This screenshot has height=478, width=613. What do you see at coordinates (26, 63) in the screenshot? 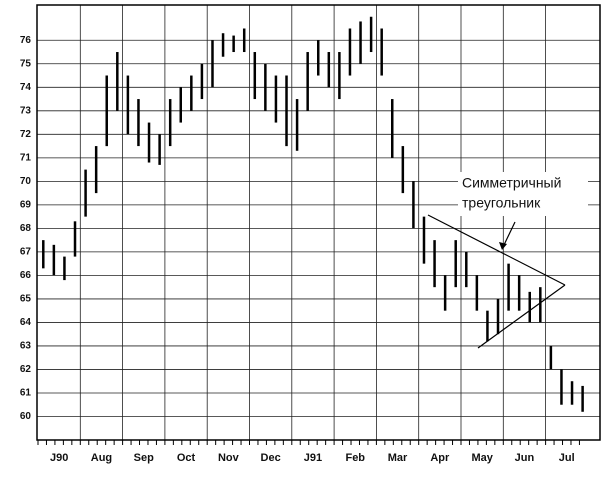
I see `y-tick-label: 75` at bounding box center [26, 63].